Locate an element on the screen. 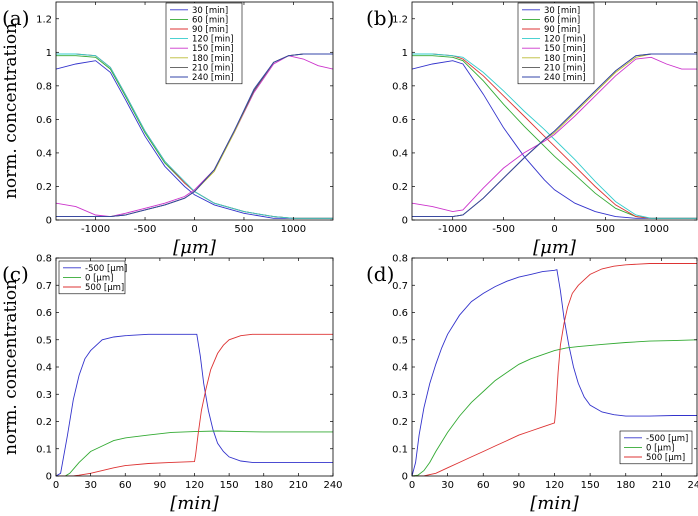 The width and height of the screenshot is (698, 516). panel-label: (c) is located at coordinates (15, 274).